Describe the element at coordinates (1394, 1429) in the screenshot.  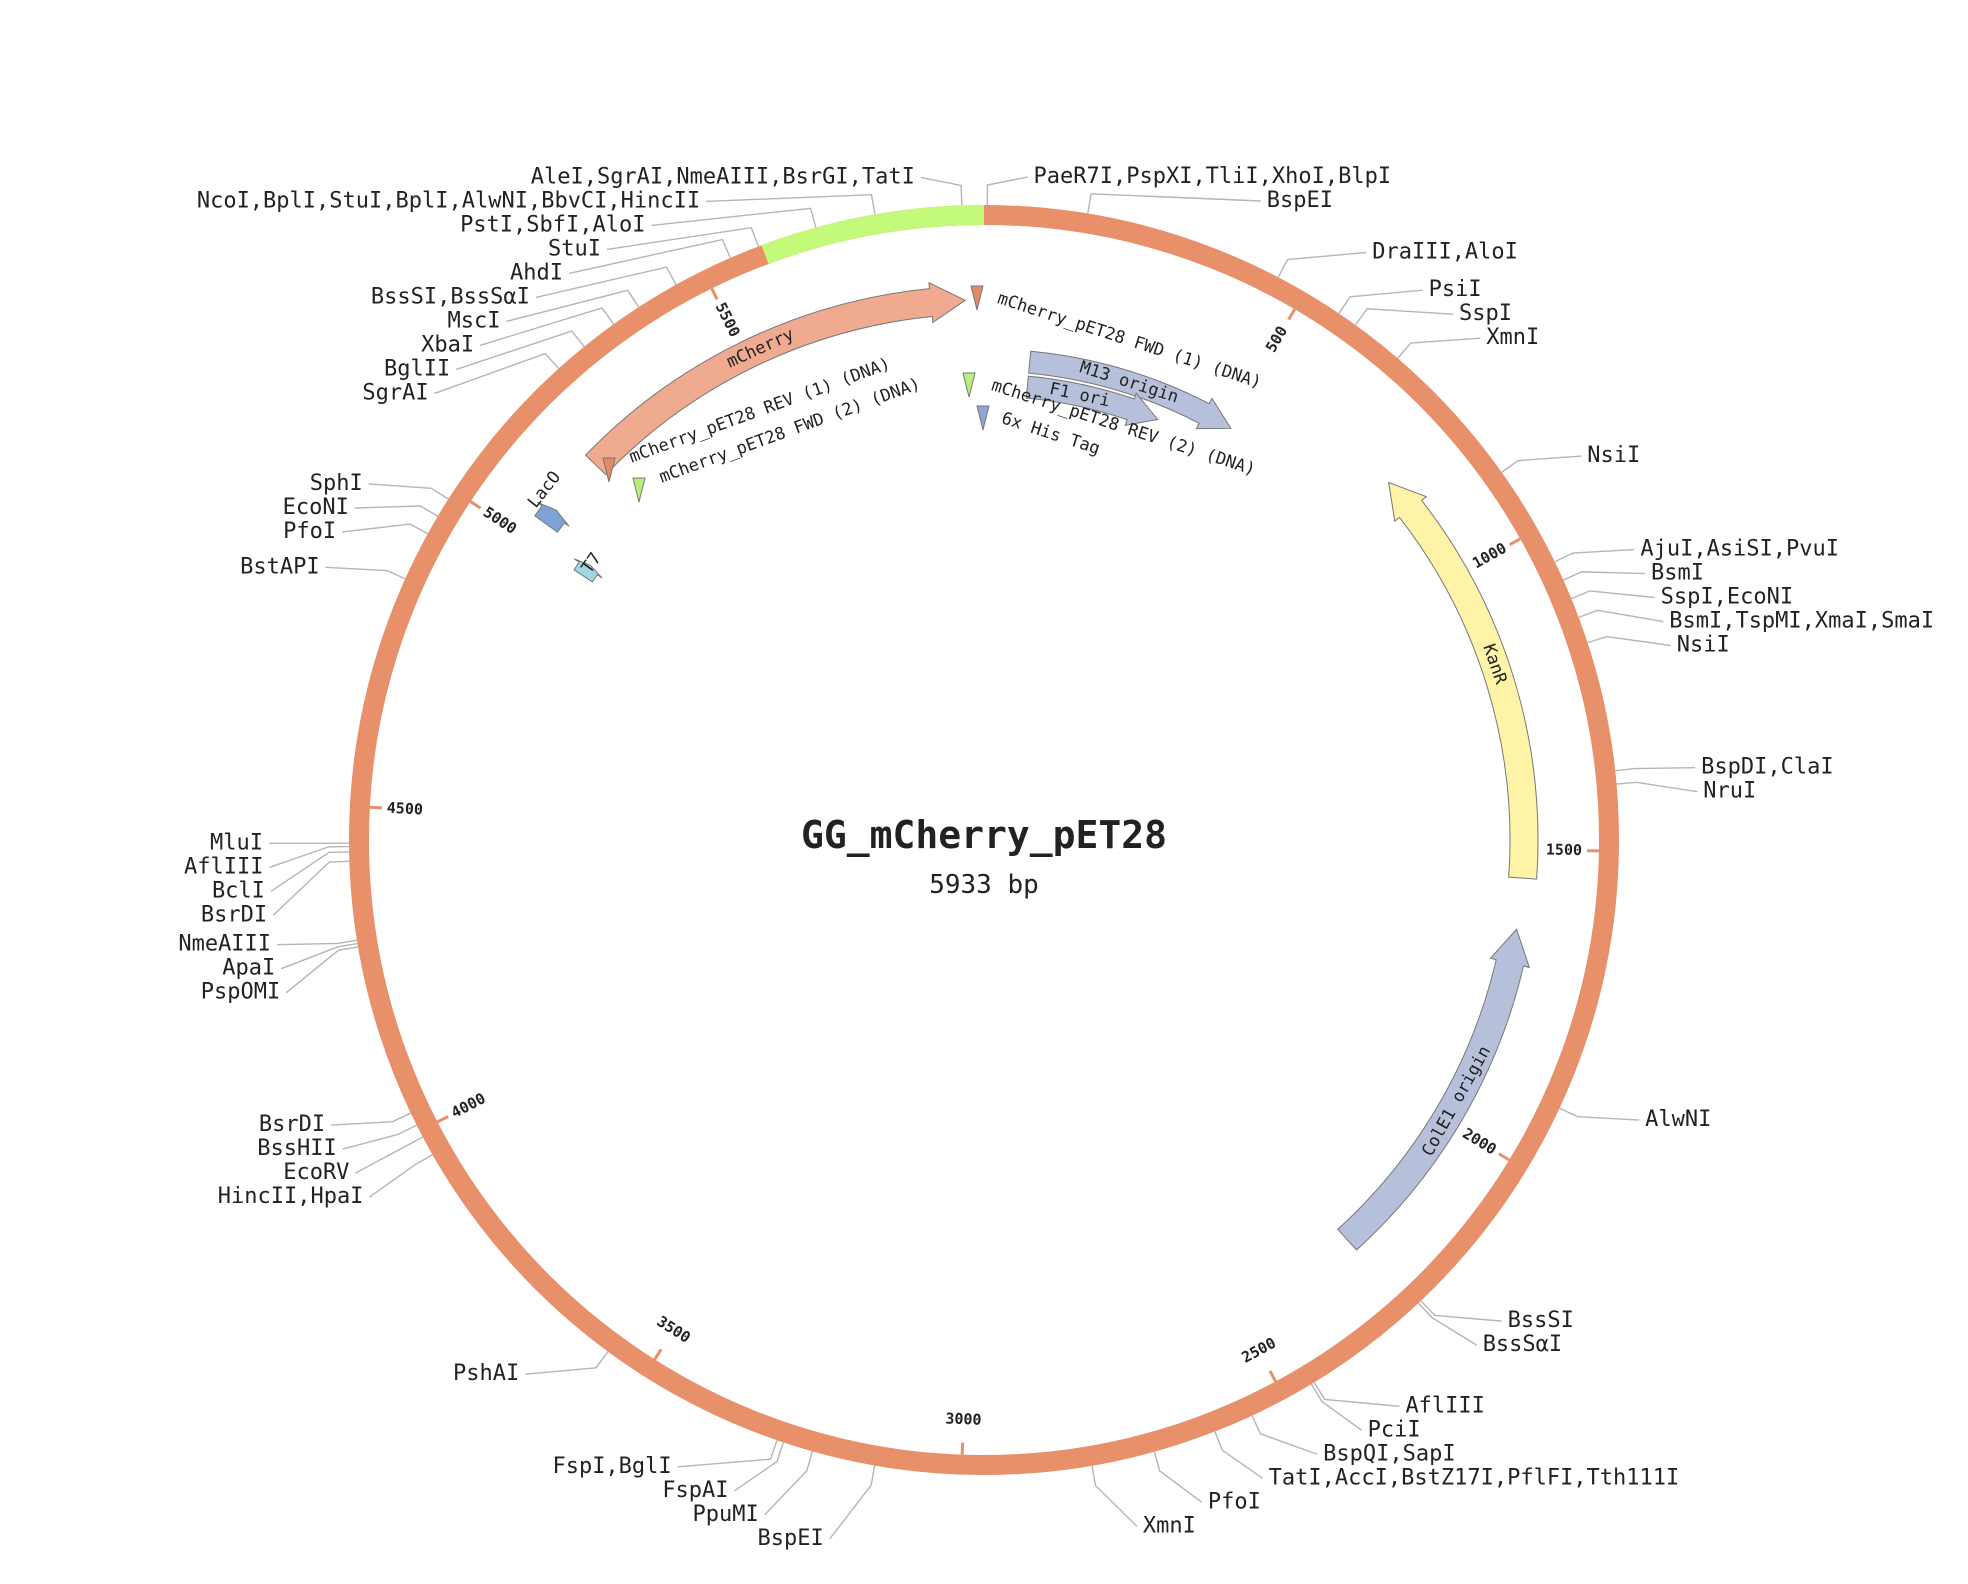
I see `restriction-site-label: PciI` at that location.